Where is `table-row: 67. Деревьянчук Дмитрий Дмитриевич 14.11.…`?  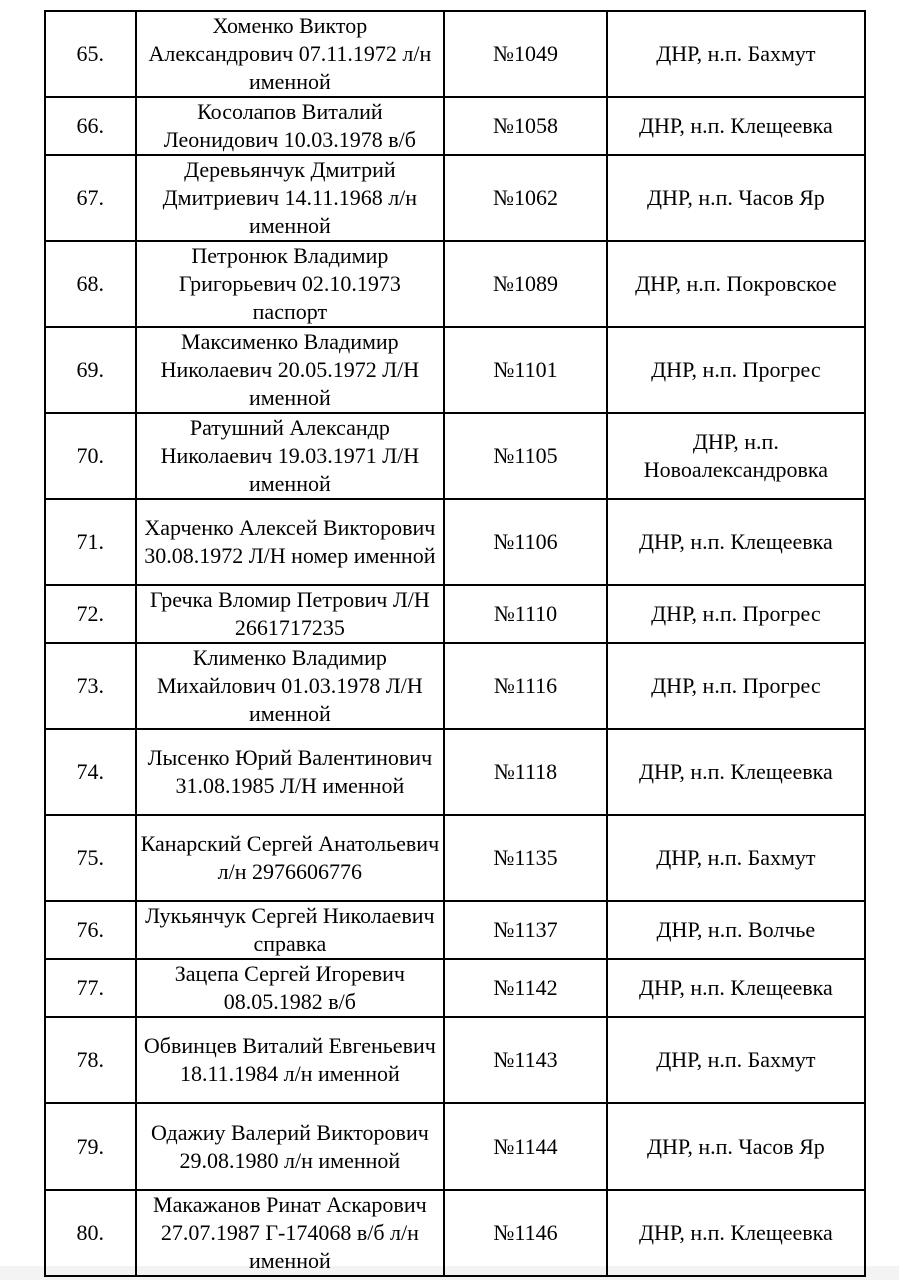 table-row: 67. Деревьянчук Дмитрий Дмитриевич 14.11.… is located at coordinates (455, 198).